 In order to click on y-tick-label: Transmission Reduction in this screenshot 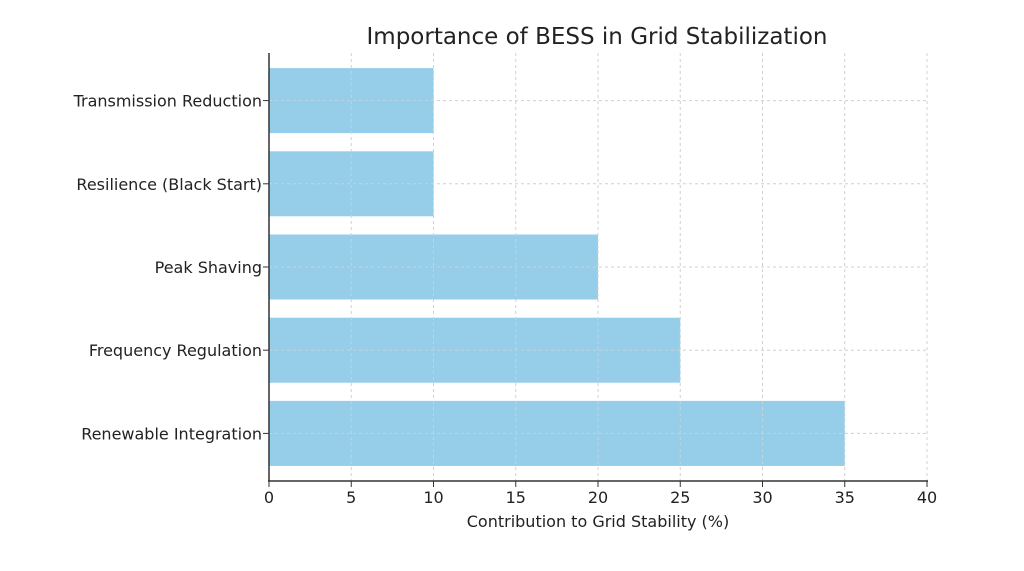, I will do `click(167, 101)`.